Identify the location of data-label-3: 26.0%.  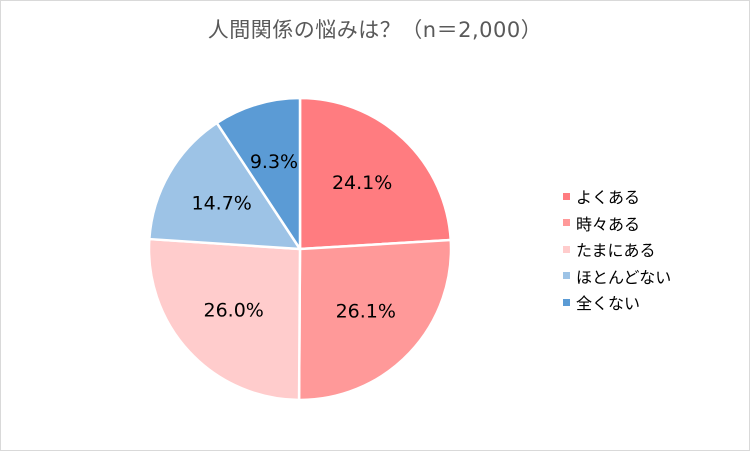
(233, 311).